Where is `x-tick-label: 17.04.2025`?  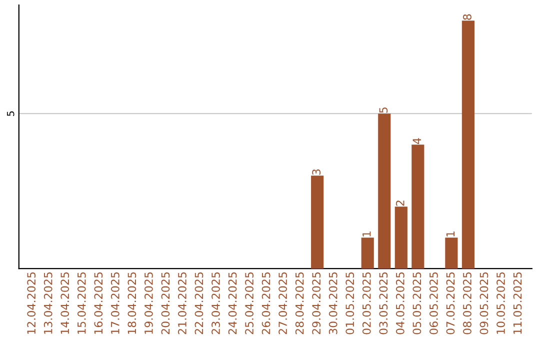
x-tick-label: 17.04.2025 is located at coordinates (115, 303).